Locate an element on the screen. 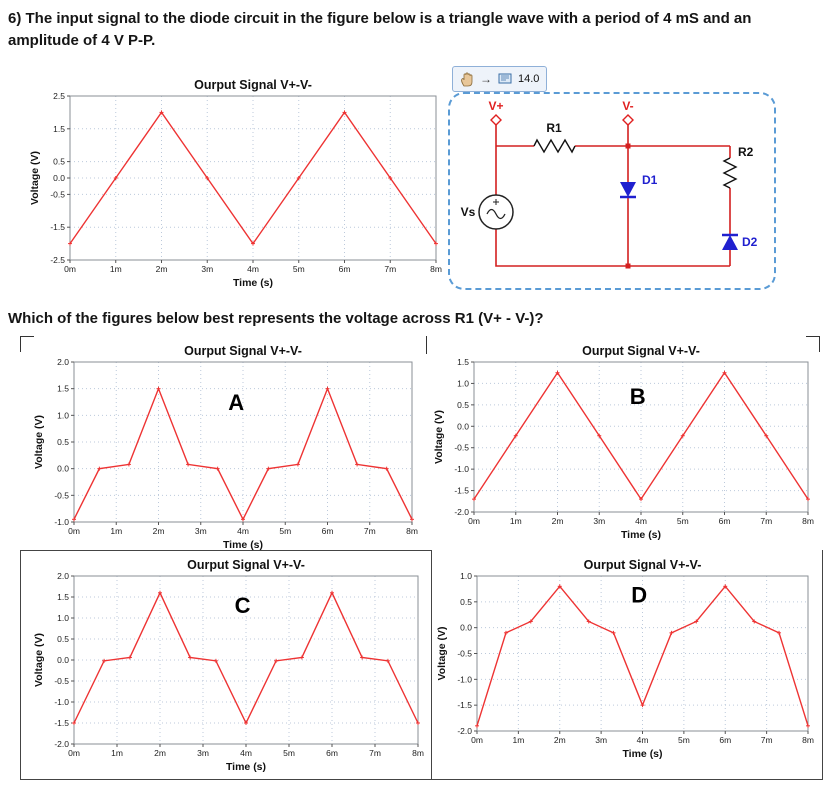 The width and height of the screenshot is (827, 786). r2-resistor is located at coordinates (730, 173).